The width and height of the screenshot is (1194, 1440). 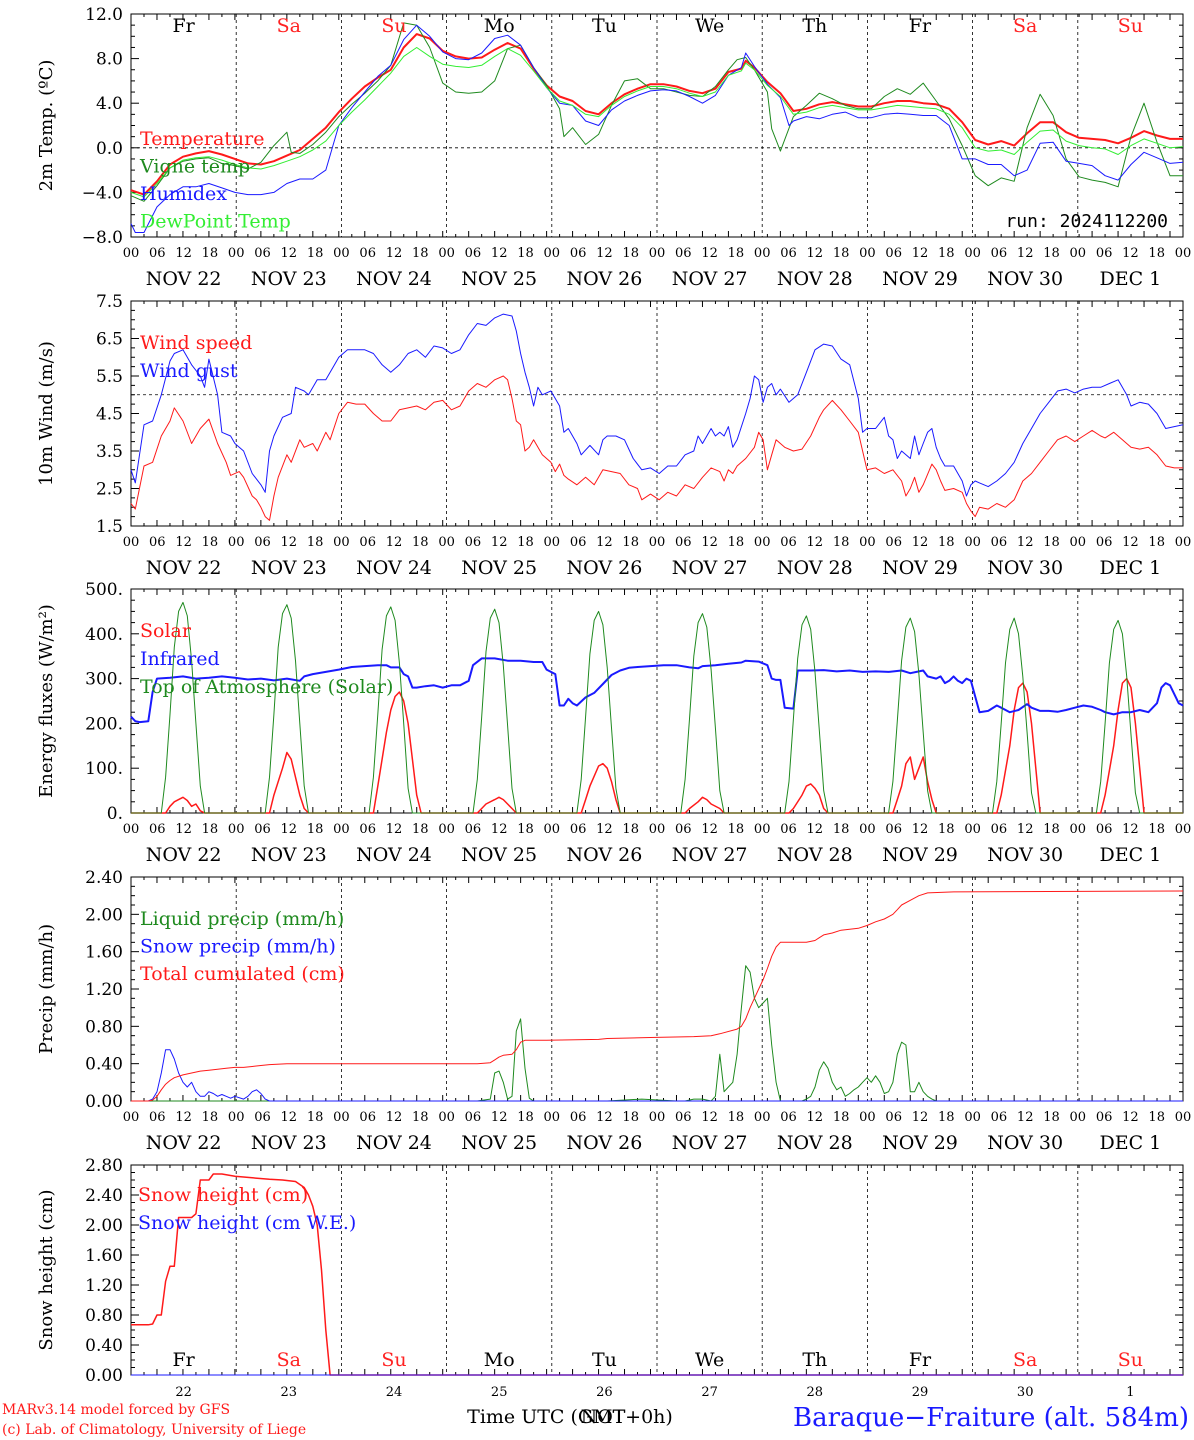 I want to click on weekday-label: Sa, so click(x=1025, y=1360).